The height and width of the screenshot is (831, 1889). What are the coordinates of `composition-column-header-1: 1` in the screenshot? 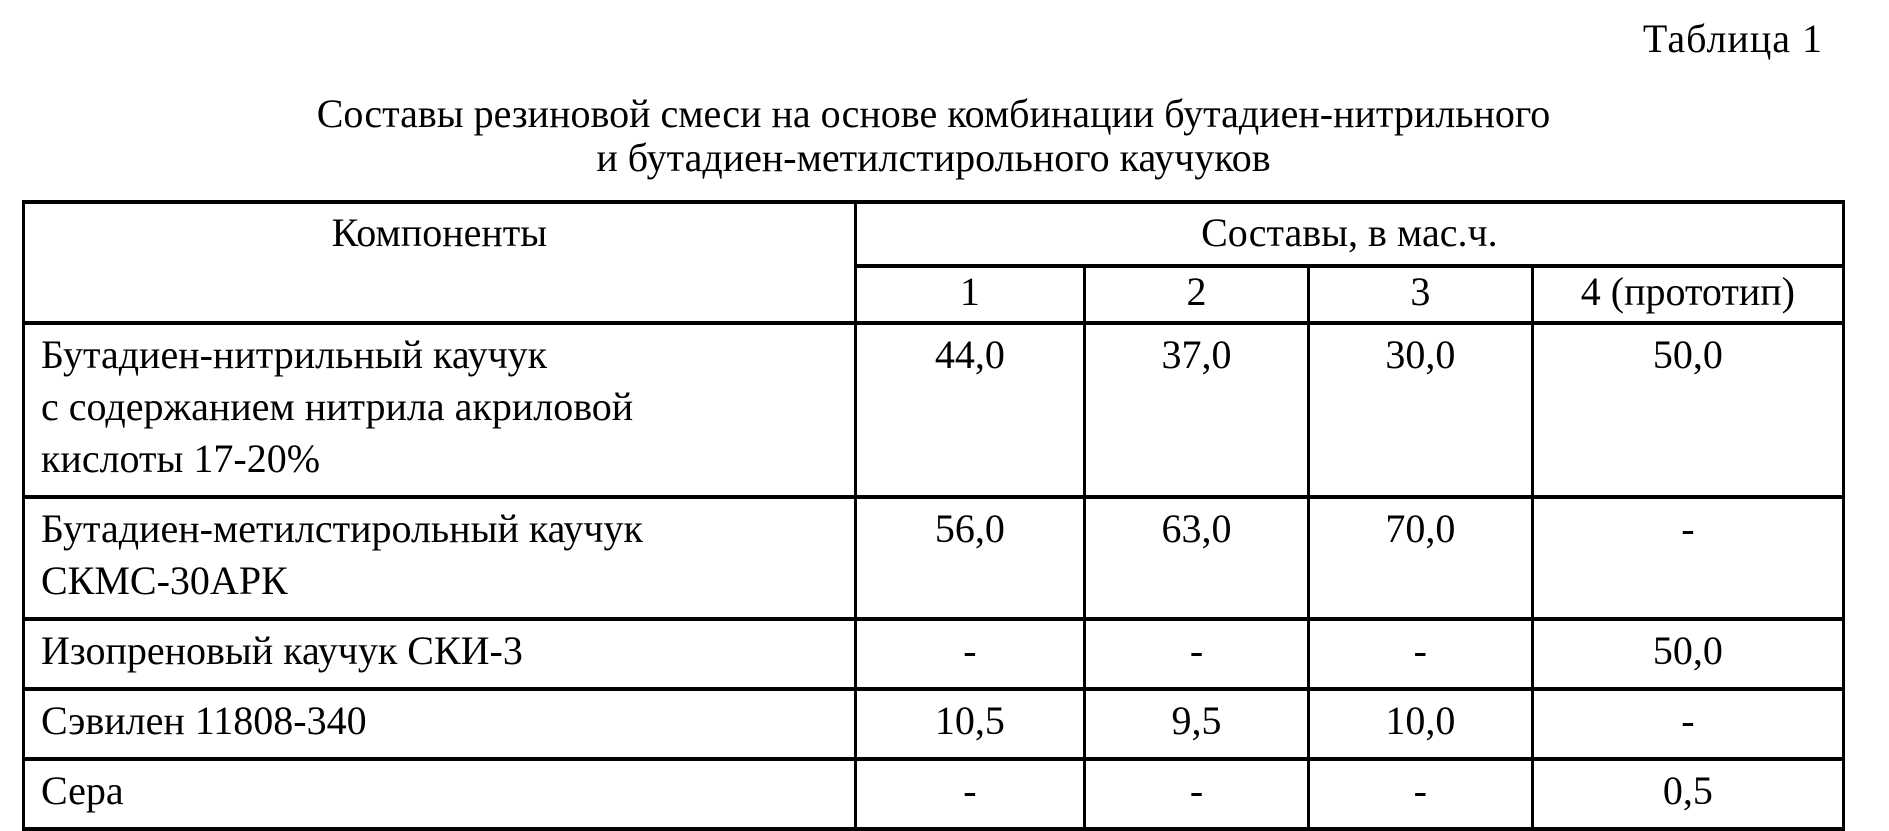 It's located at (970, 294).